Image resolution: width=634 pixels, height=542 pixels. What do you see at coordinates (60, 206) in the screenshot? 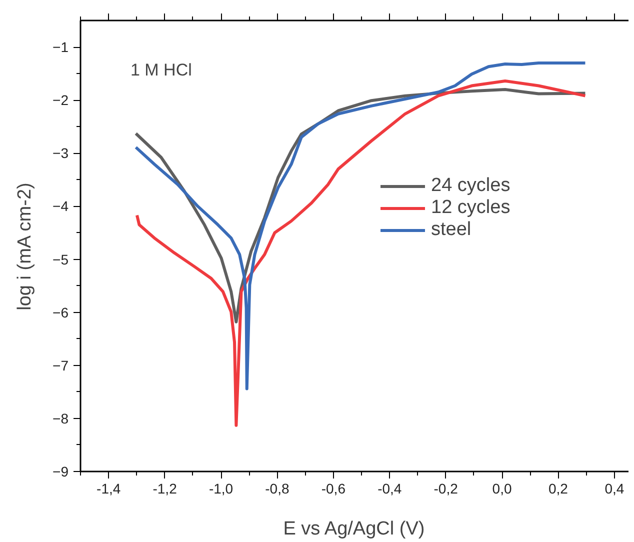
I see `y-tick-label: −4` at bounding box center [60, 206].